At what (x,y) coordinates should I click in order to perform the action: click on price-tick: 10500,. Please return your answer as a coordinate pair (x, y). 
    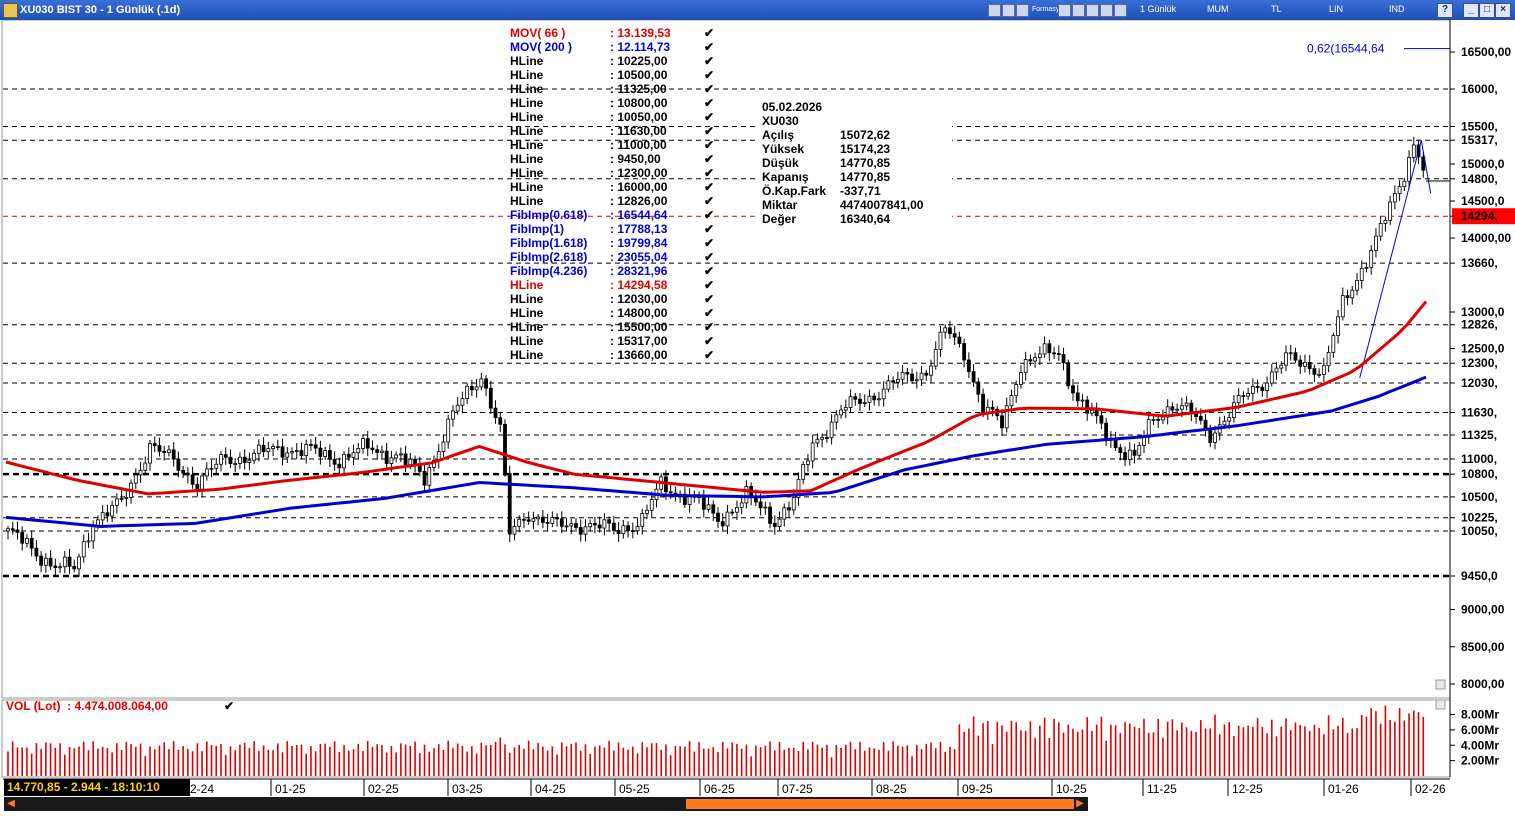
    Looking at the image, I should click on (1479, 497).